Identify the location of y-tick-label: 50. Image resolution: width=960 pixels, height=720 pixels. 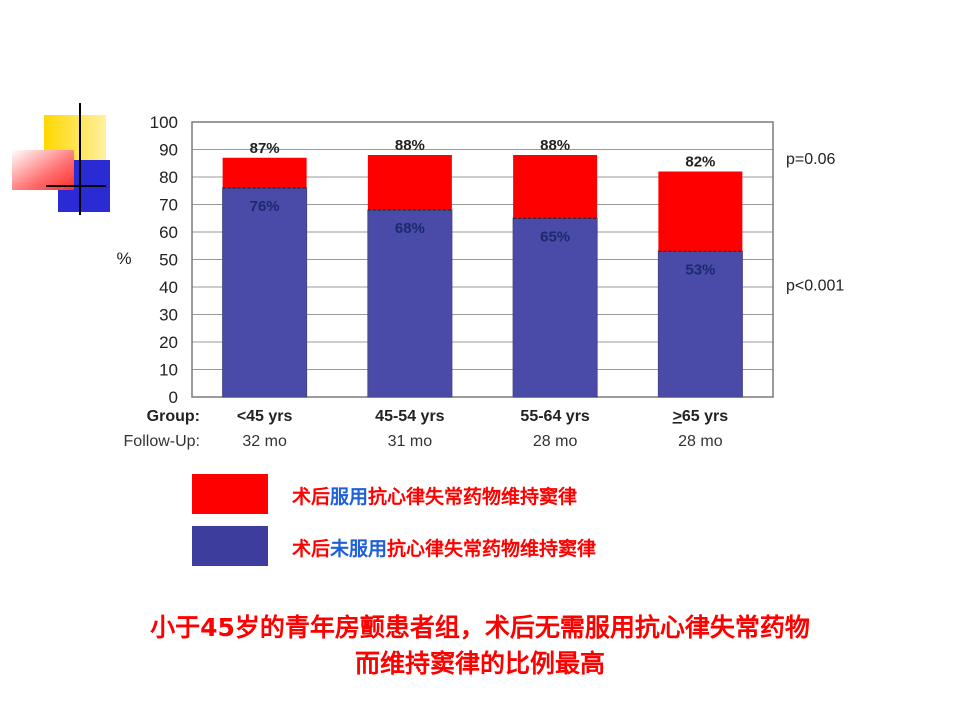
(168, 260).